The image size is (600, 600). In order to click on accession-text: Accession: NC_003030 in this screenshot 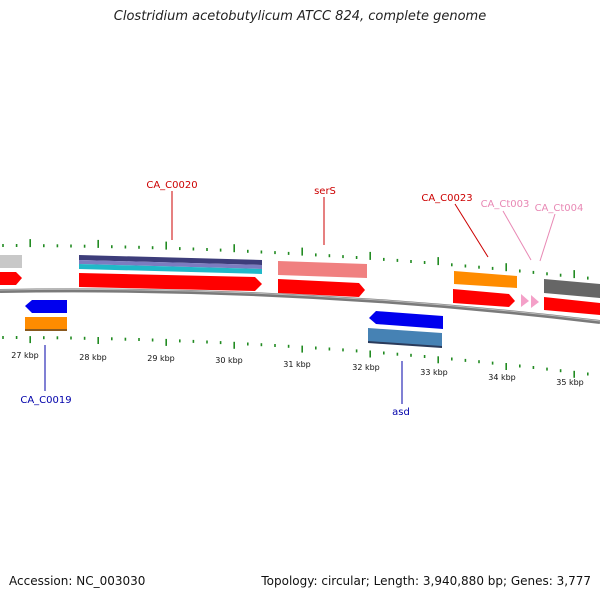, I will do `click(77, 581)`.